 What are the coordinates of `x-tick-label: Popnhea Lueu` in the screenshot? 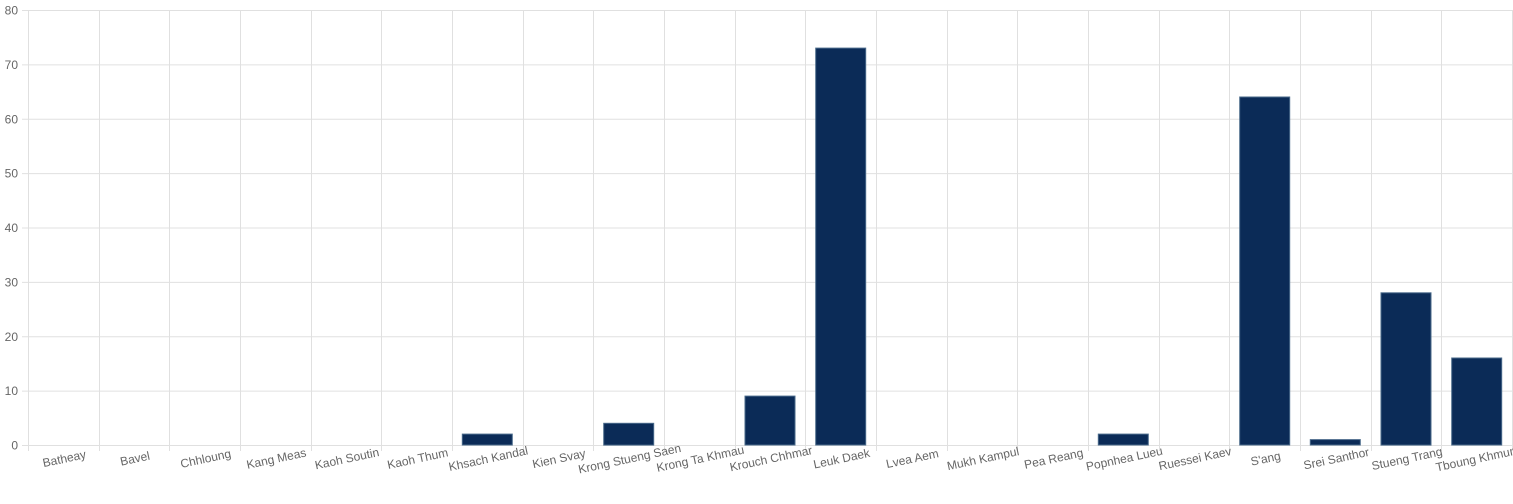 It's located at (1124, 459).